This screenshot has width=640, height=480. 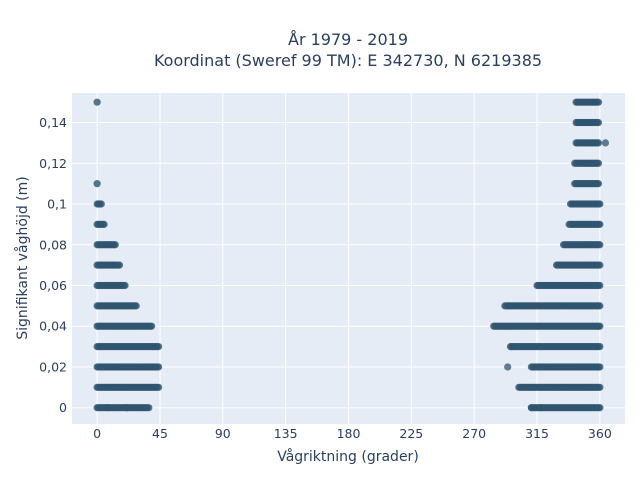 I want to click on x-tick-label: 135, so click(x=286, y=433).